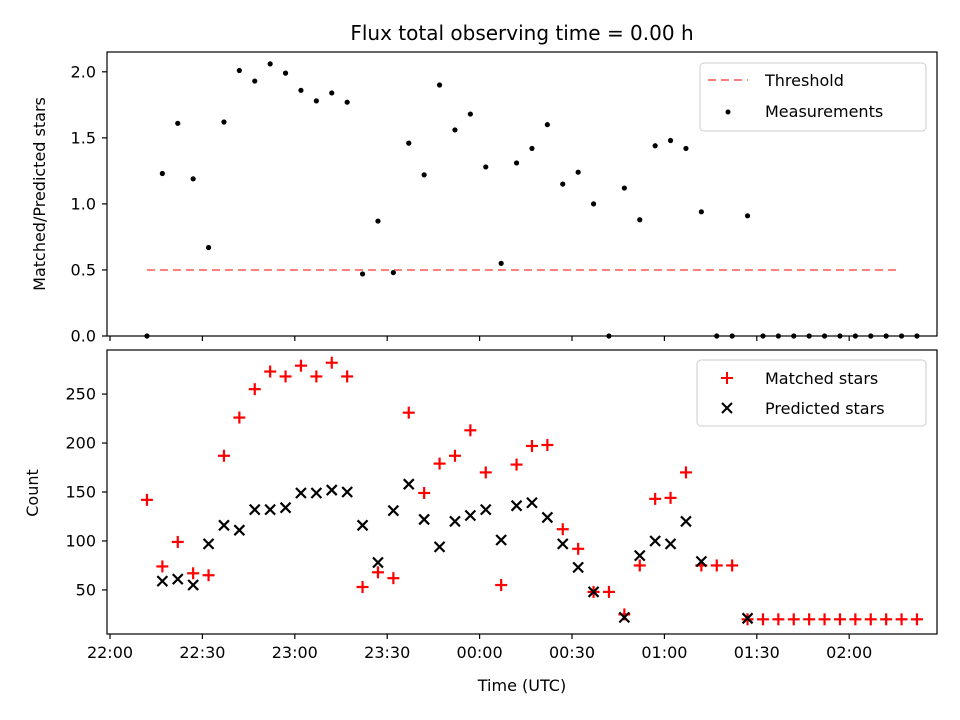  I want to click on bottom-legend: Matched stars Predicted stars, so click(811, 393).